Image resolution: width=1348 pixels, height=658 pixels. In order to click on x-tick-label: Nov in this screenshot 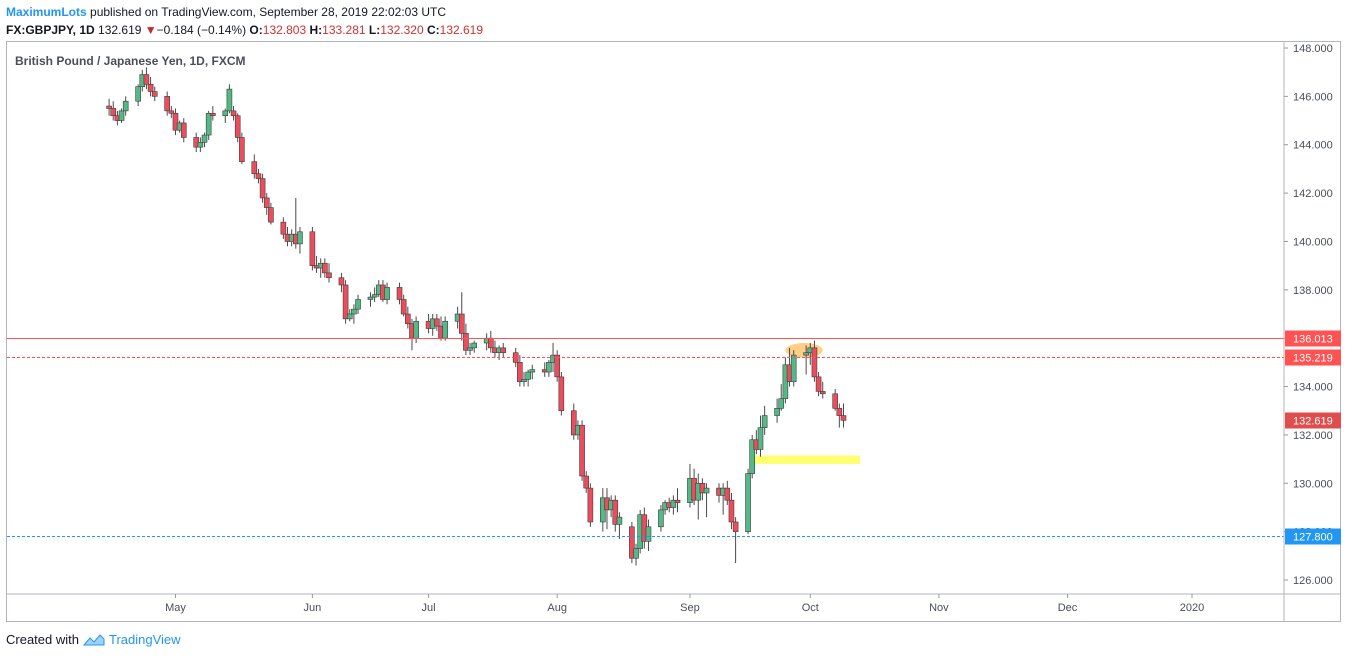, I will do `click(939, 608)`.